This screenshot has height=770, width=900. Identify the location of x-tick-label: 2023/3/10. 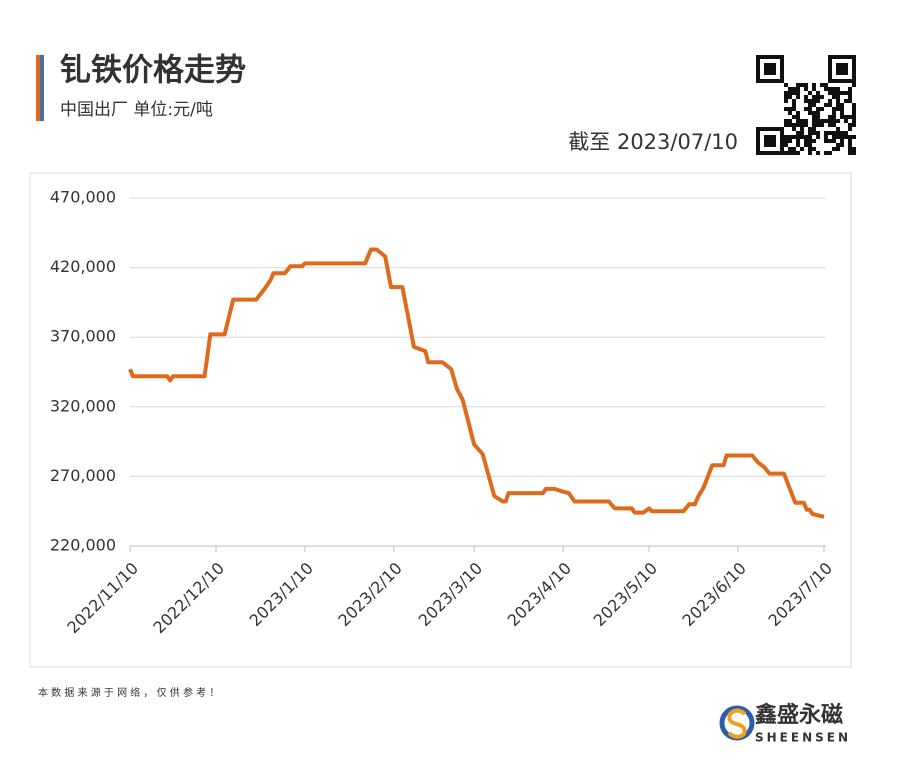
(450, 594).